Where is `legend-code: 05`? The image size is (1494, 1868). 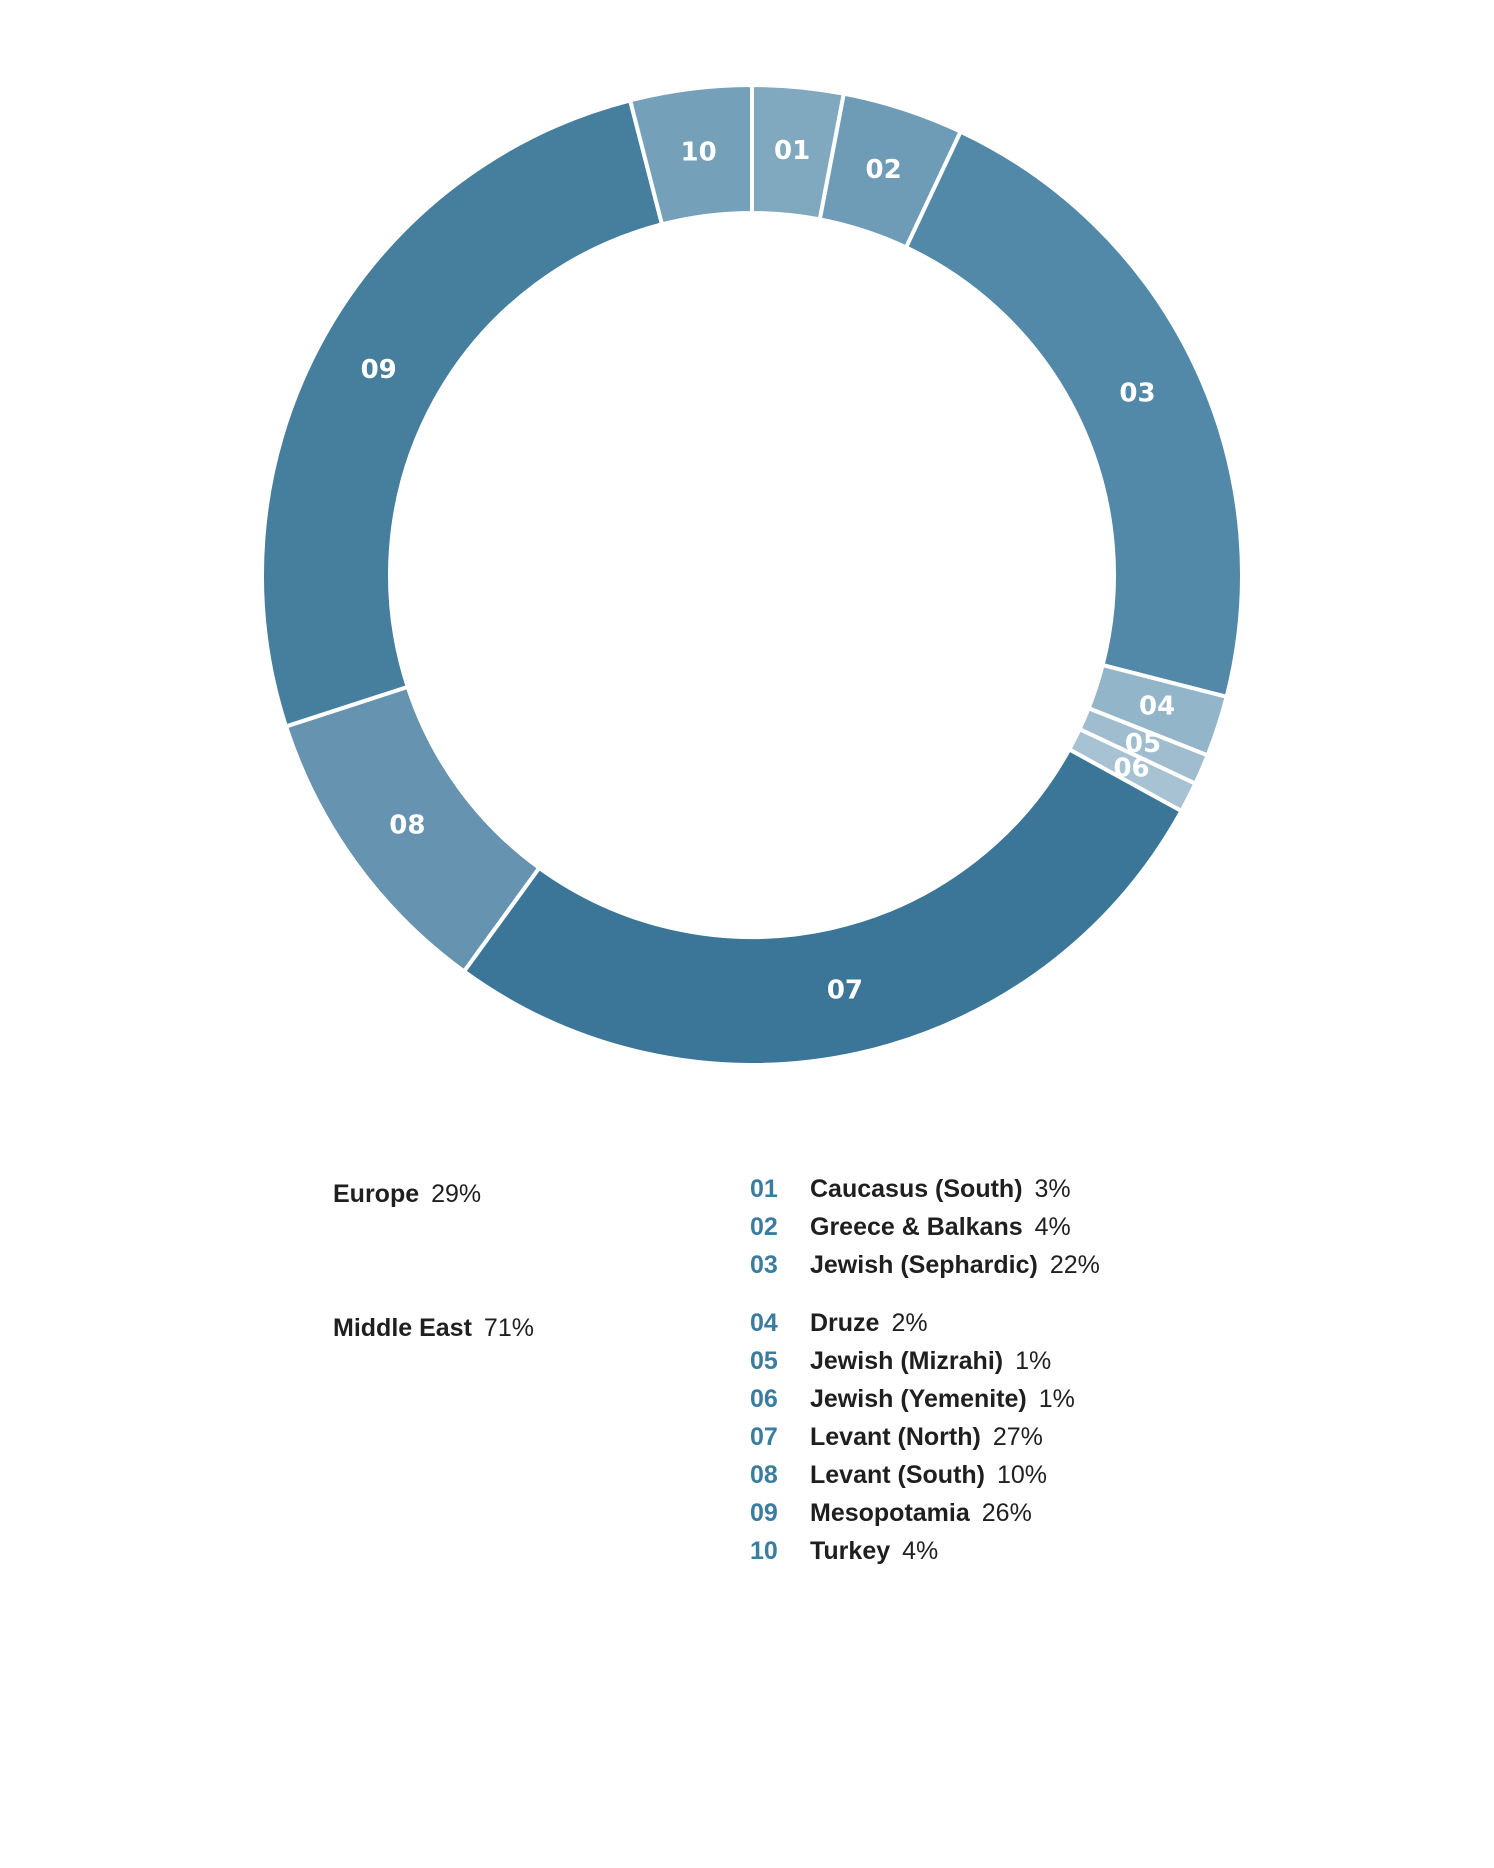 legend-code: 05 is located at coordinates (764, 1361).